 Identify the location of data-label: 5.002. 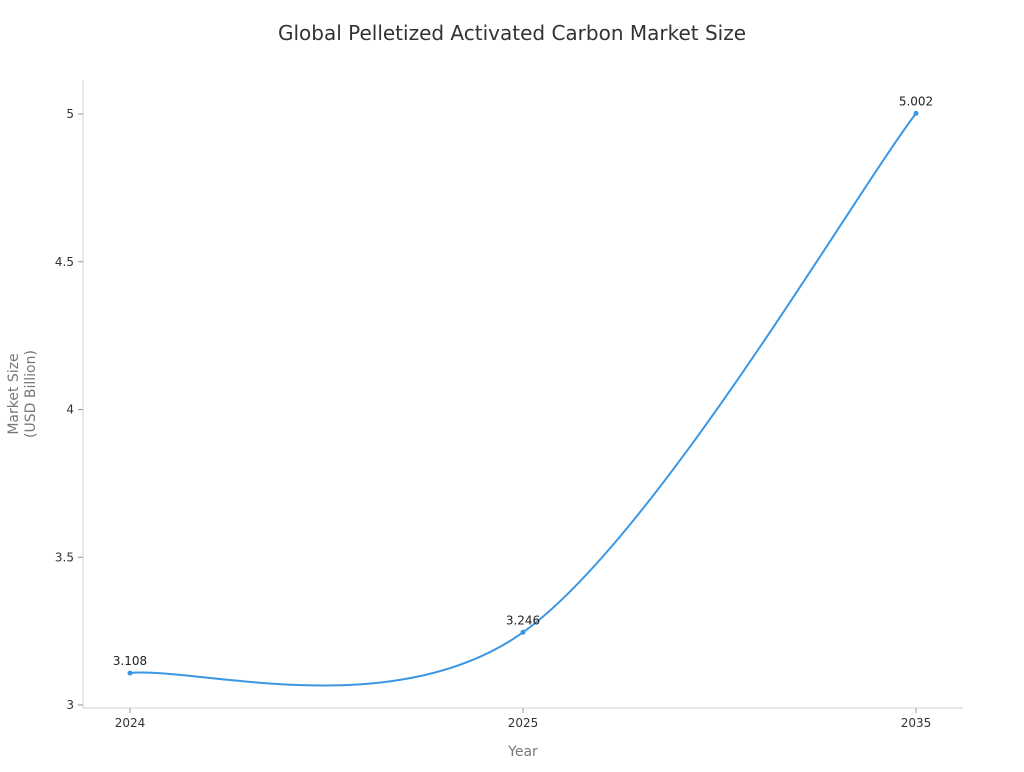
(916, 101).